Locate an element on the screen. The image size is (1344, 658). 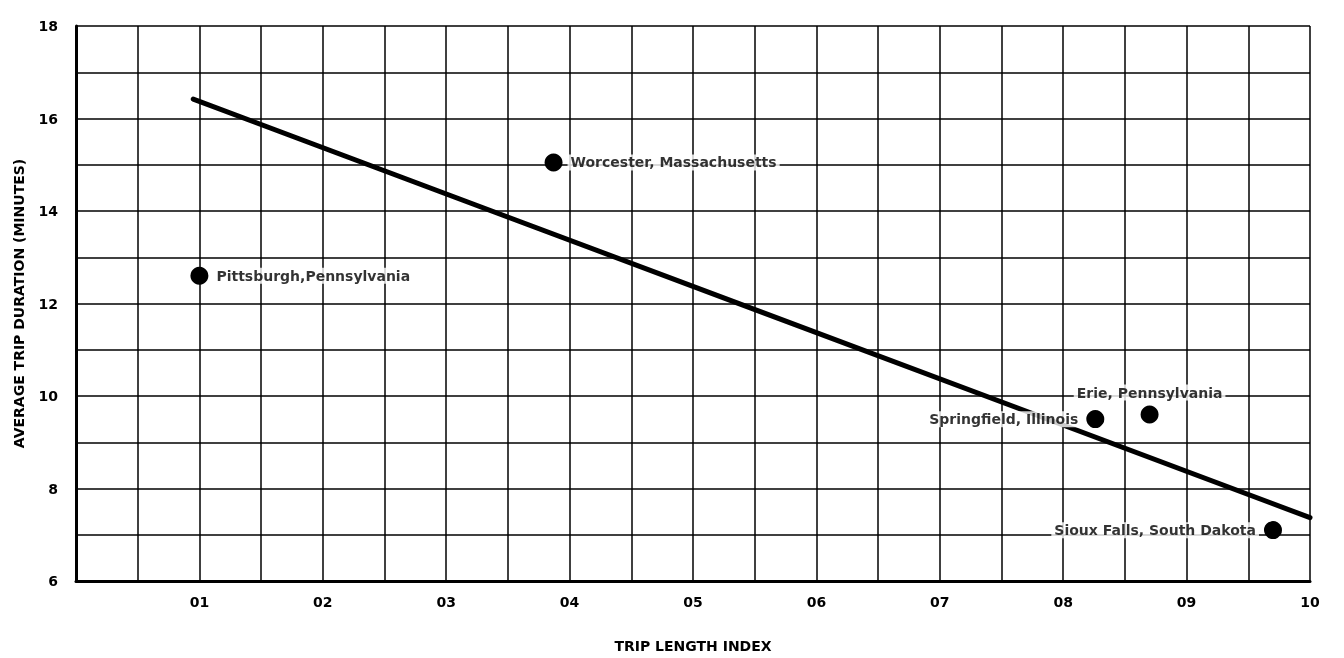
x-tick-label: 03 is located at coordinates (446, 602).